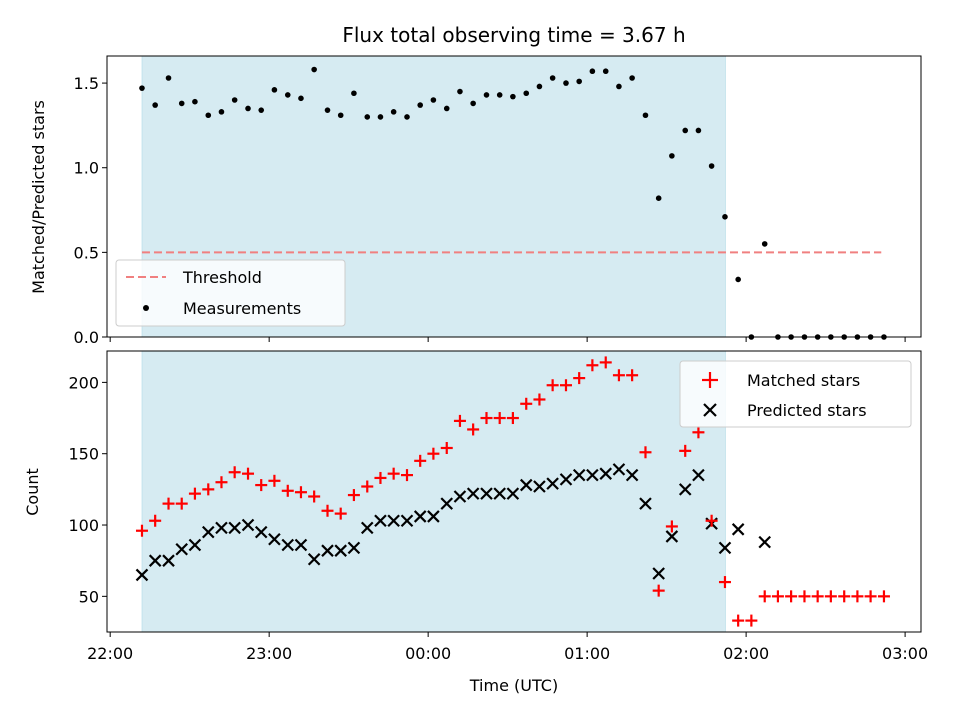 This screenshot has width=960, height=724. I want to click on x-tick-label: 00:00, so click(428, 653).